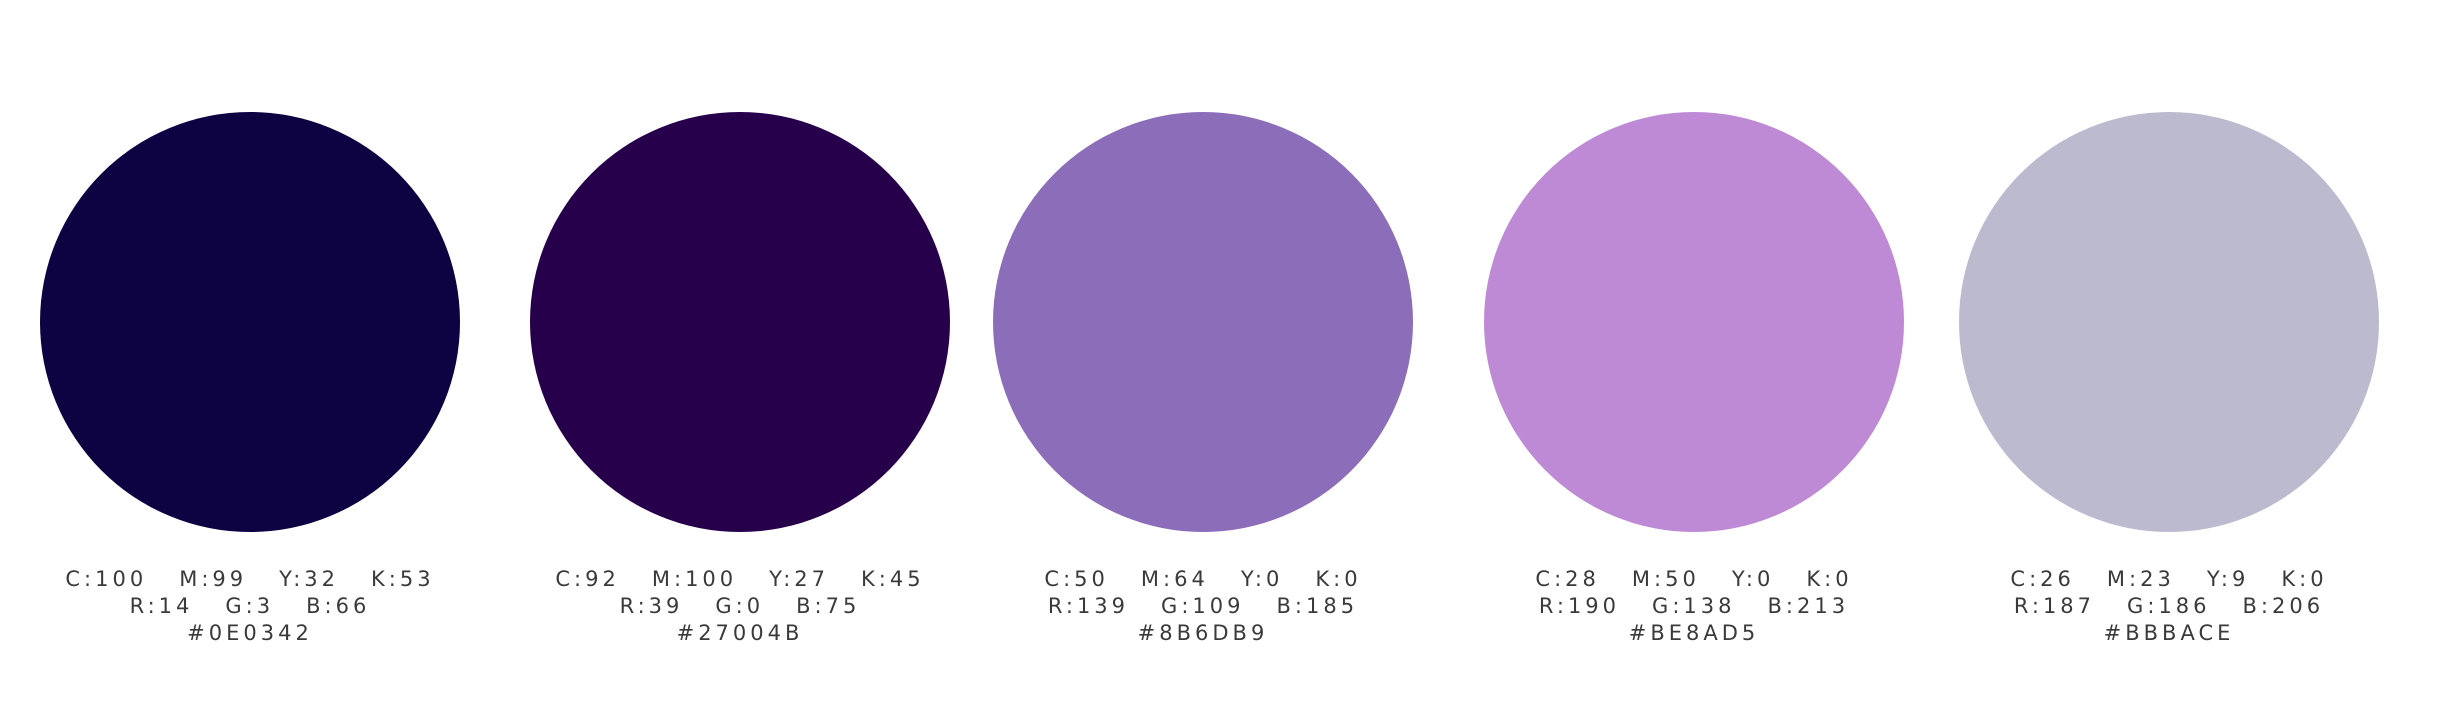 The width and height of the screenshot is (2442, 713). I want to click on hex-code: #8B6DB9, so click(1203, 633).